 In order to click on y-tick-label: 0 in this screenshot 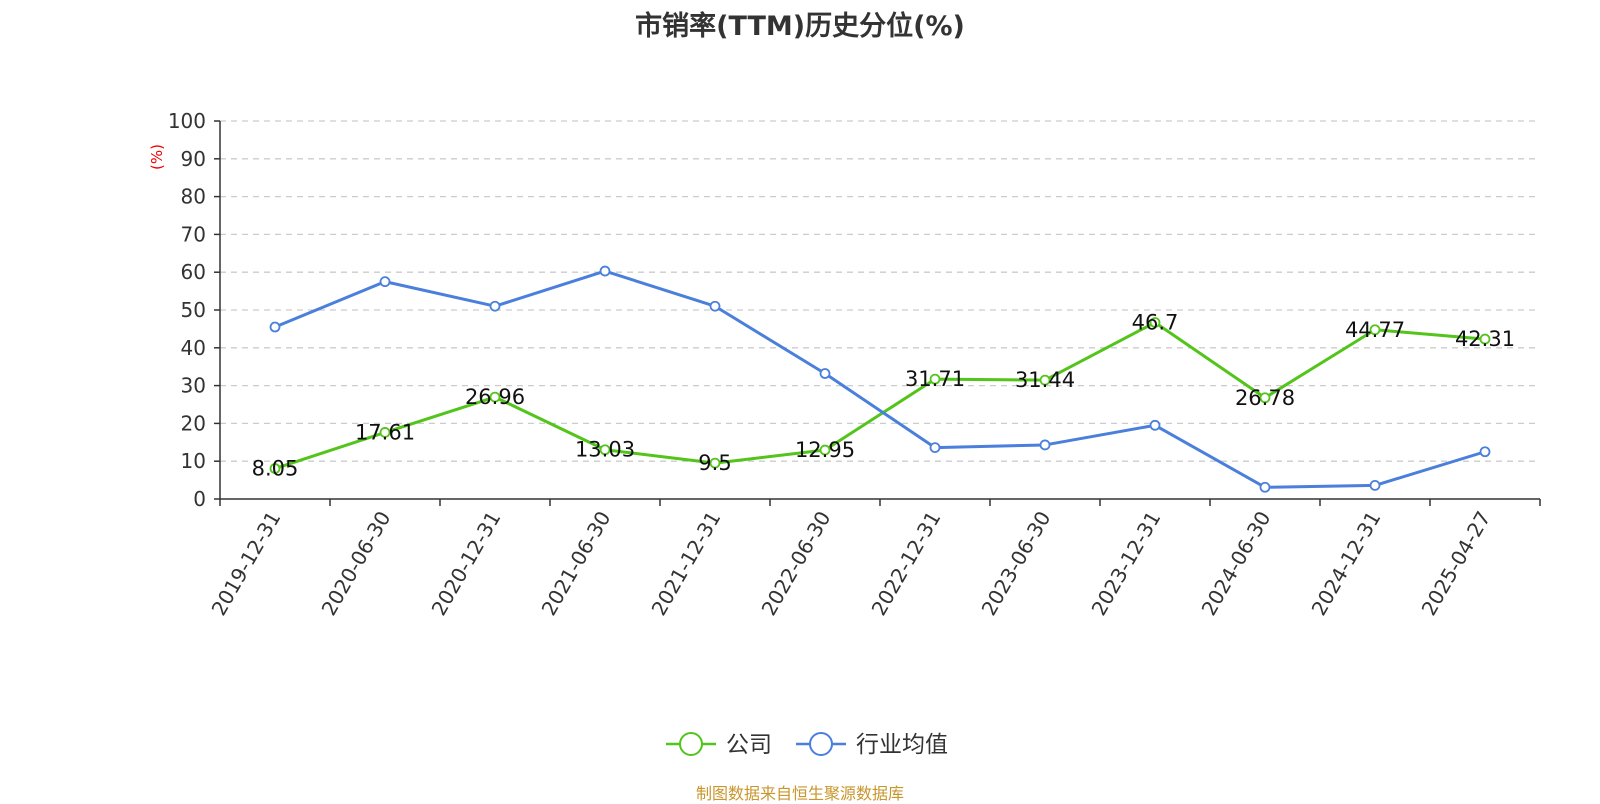, I will do `click(199, 499)`.